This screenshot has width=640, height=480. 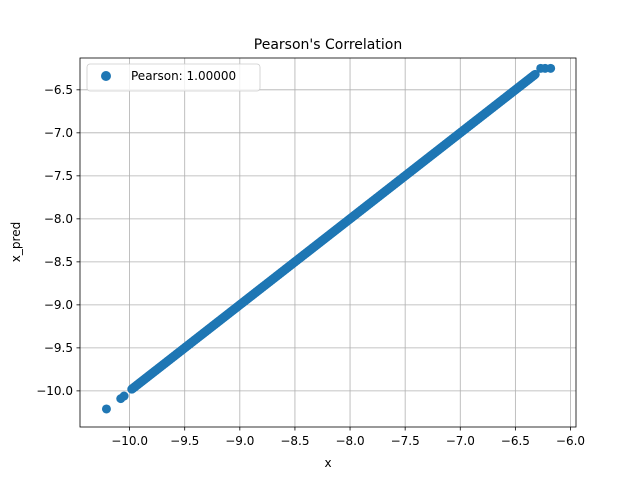 I want to click on x-tick-label: −6.0, so click(x=570, y=441).